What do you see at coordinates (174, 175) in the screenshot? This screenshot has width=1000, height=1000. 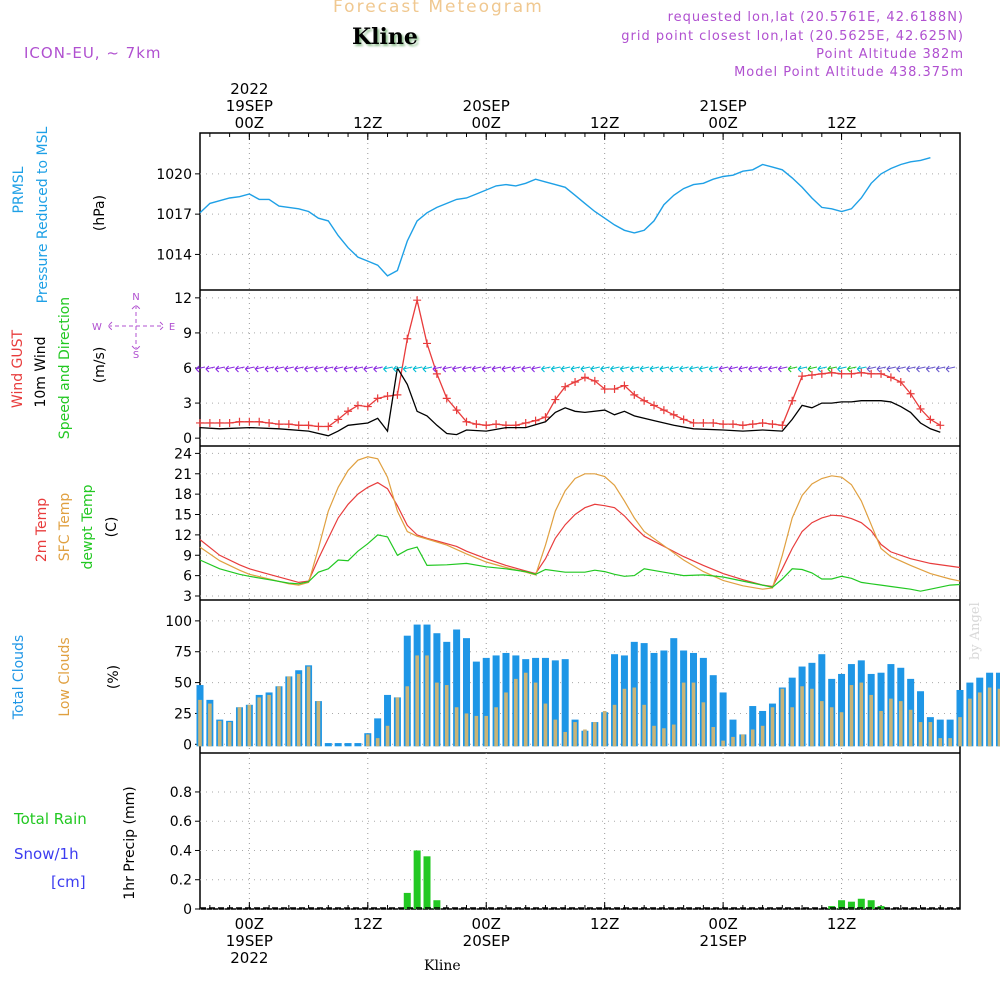 I see `y-tick-label: 1020` at bounding box center [174, 175].